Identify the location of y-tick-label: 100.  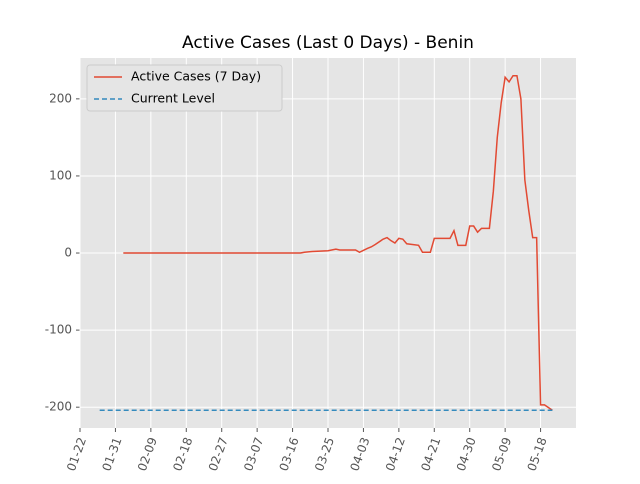
(60, 175).